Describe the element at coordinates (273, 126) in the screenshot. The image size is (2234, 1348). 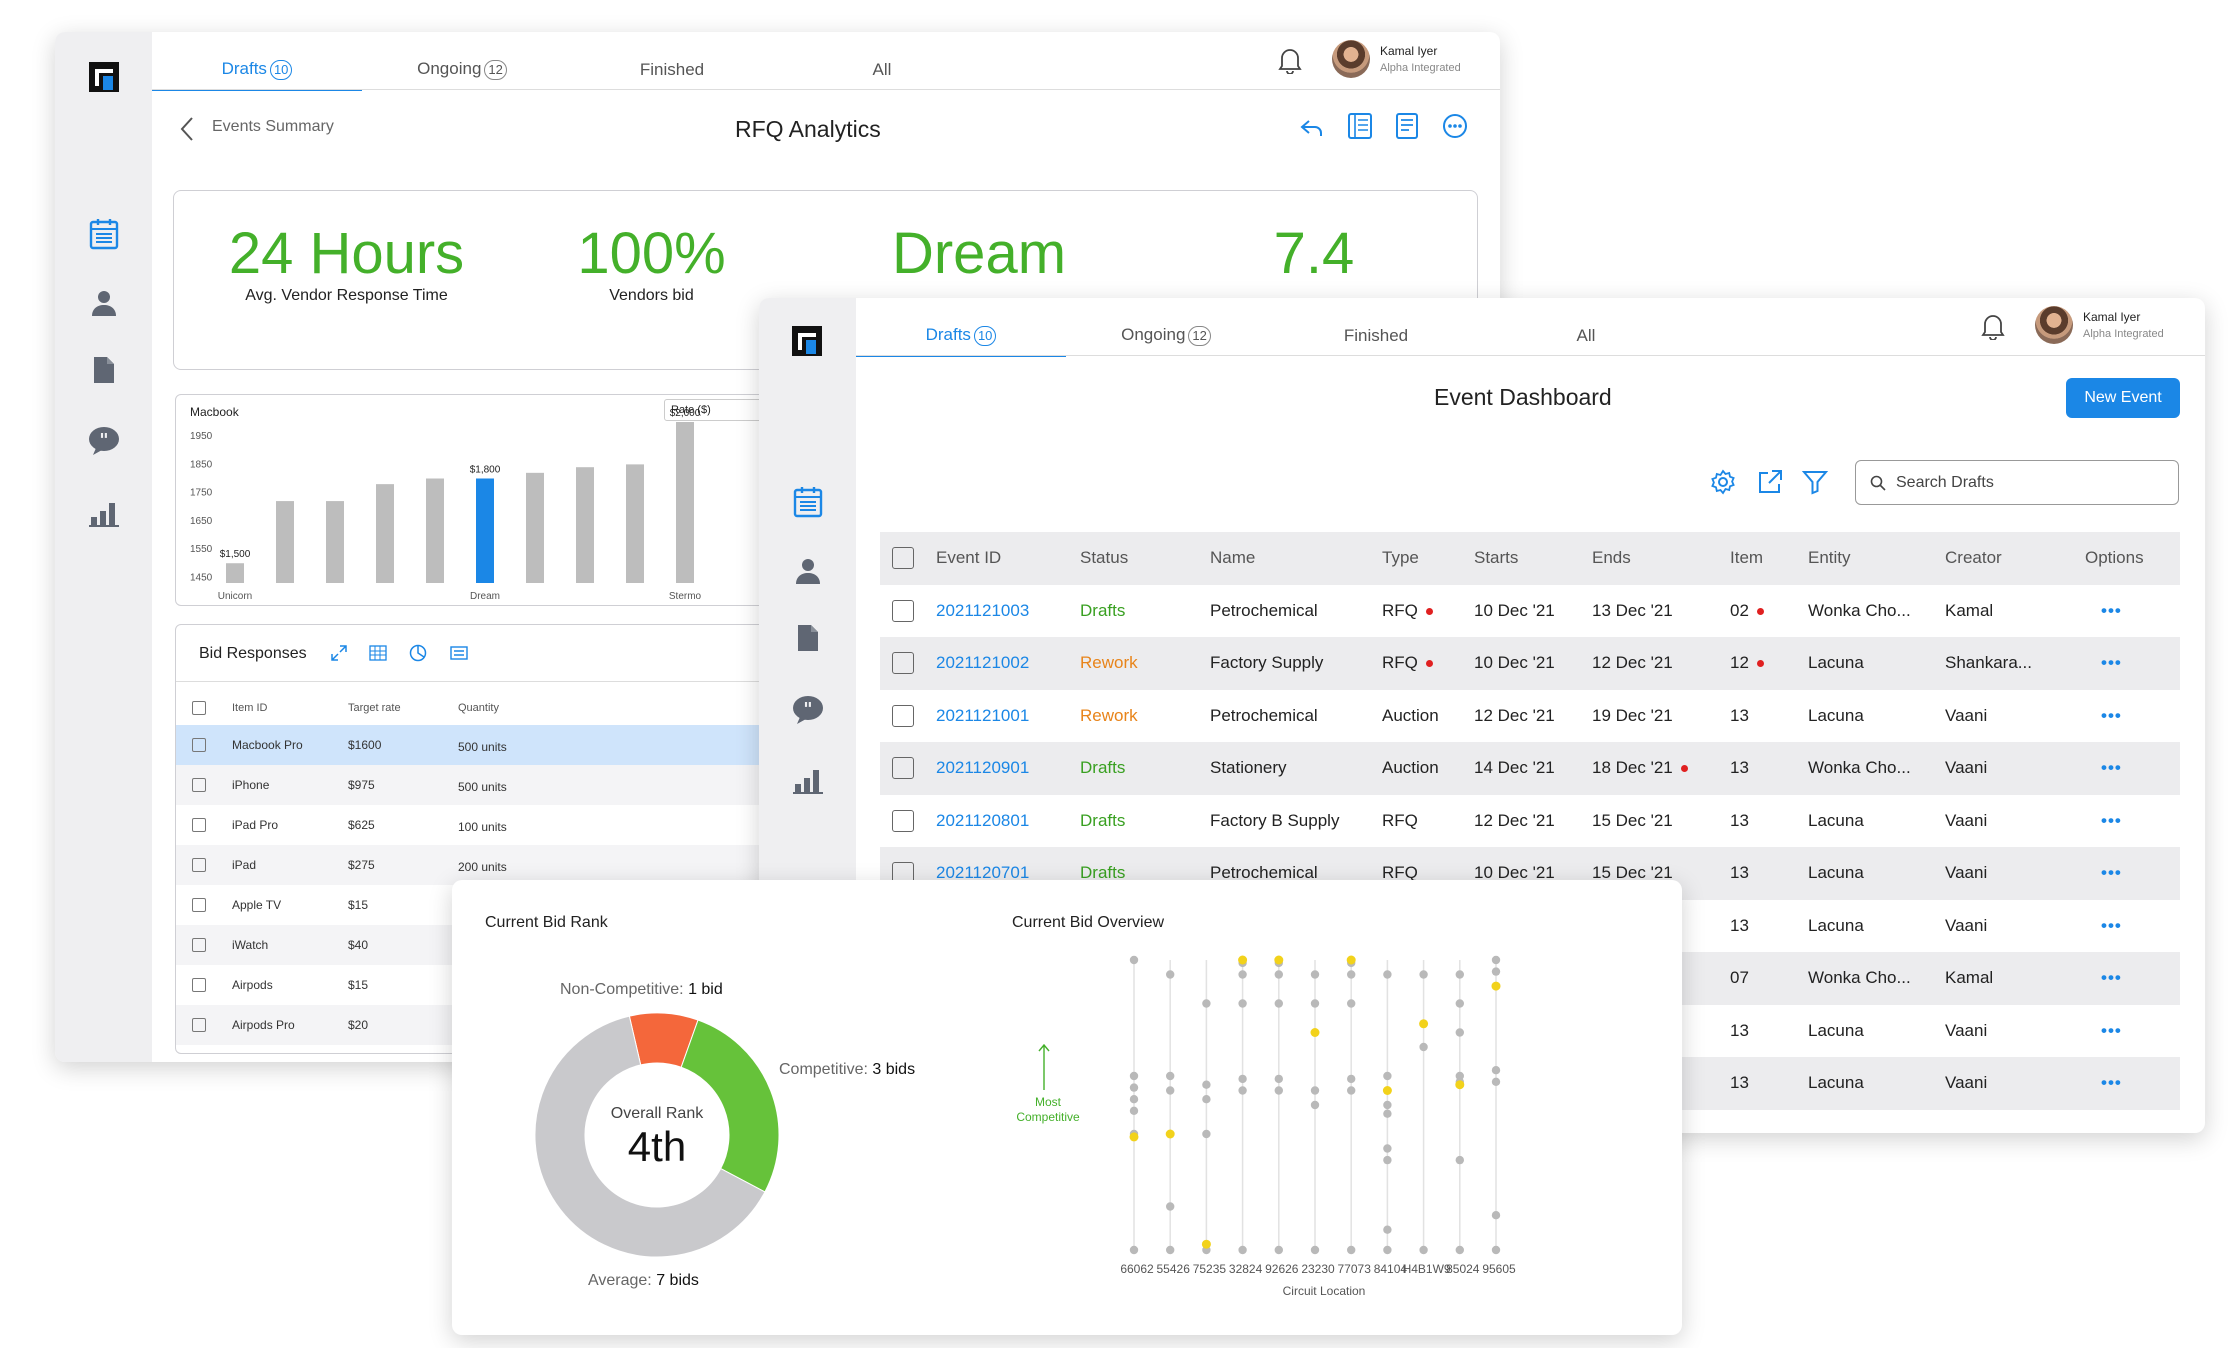
I see `breadcrumb: Events Summary` at that location.